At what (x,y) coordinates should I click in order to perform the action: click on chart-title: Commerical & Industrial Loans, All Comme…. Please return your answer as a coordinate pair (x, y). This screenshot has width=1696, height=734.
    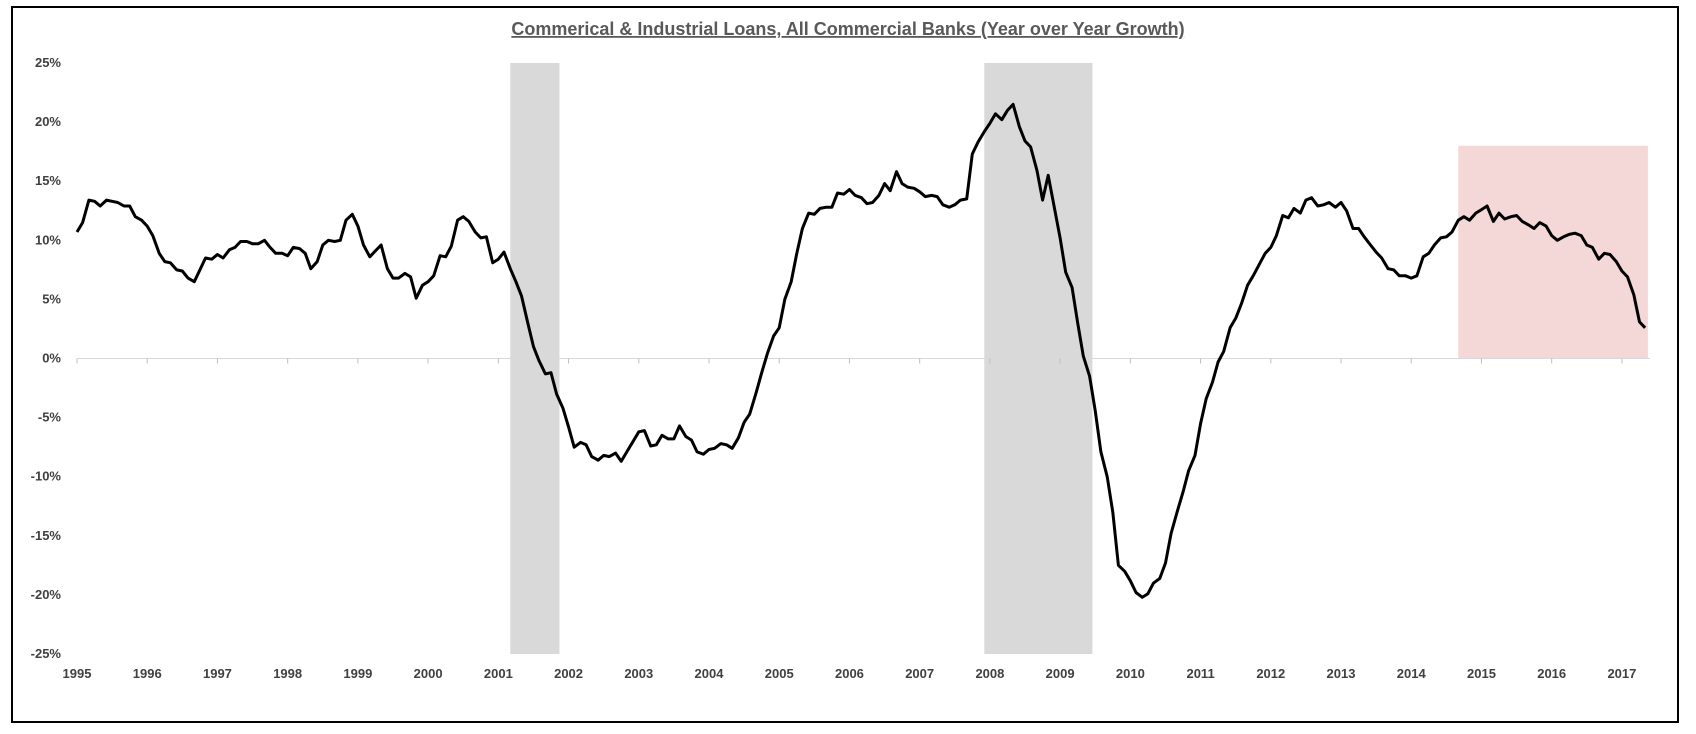
    Looking at the image, I should click on (847, 29).